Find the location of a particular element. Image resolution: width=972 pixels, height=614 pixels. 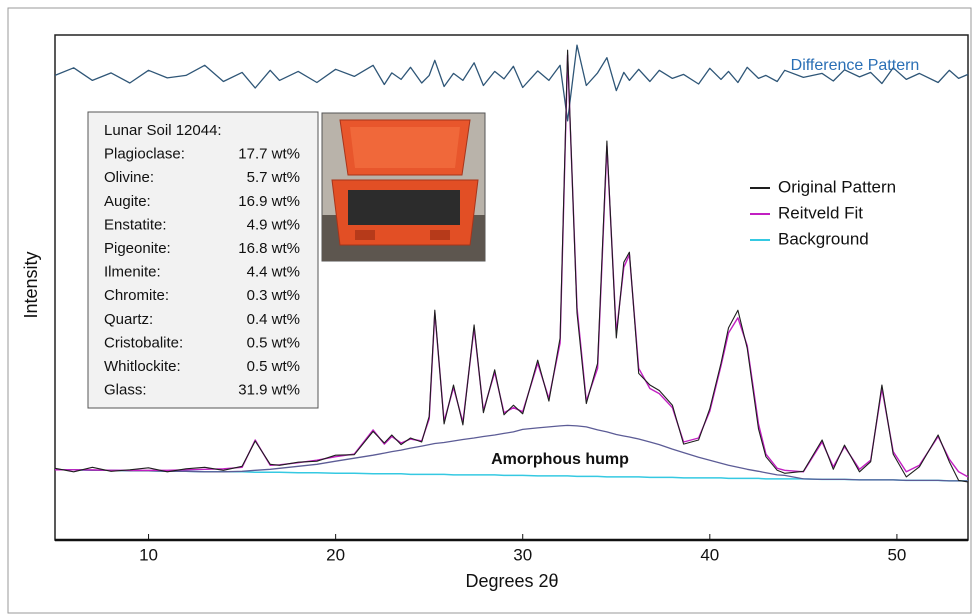

composition-value: 0.3 wt% is located at coordinates (273, 295).